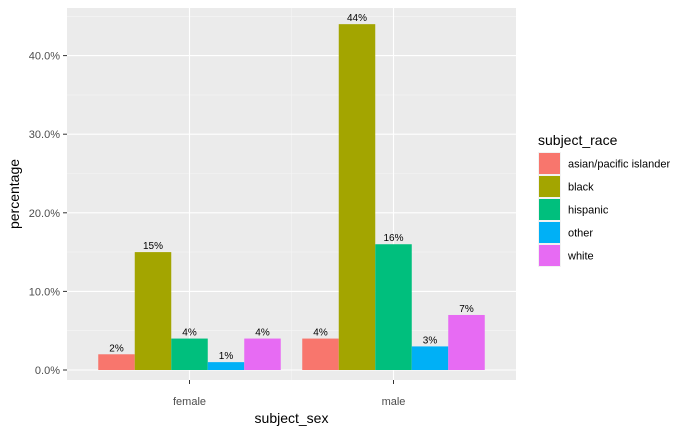 The height and width of the screenshot is (432, 700). I want to click on legend-label: black, so click(581, 188).